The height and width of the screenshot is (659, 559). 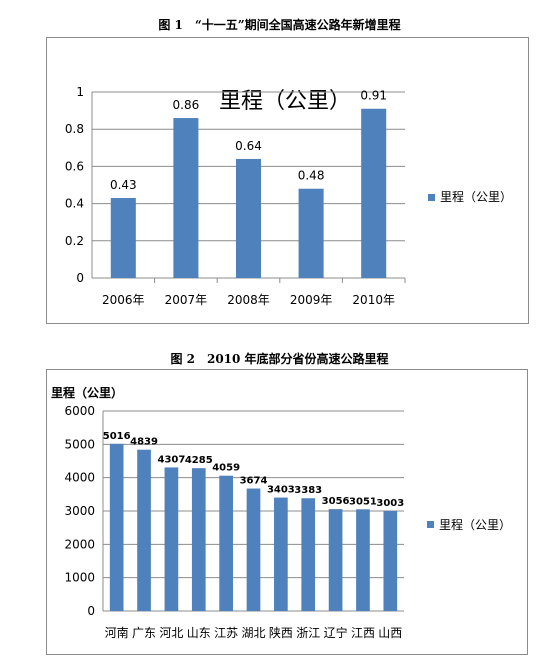 What do you see at coordinates (74, 241) in the screenshot?
I see `c1-y-tick-label: 0.2` at bounding box center [74, 241].